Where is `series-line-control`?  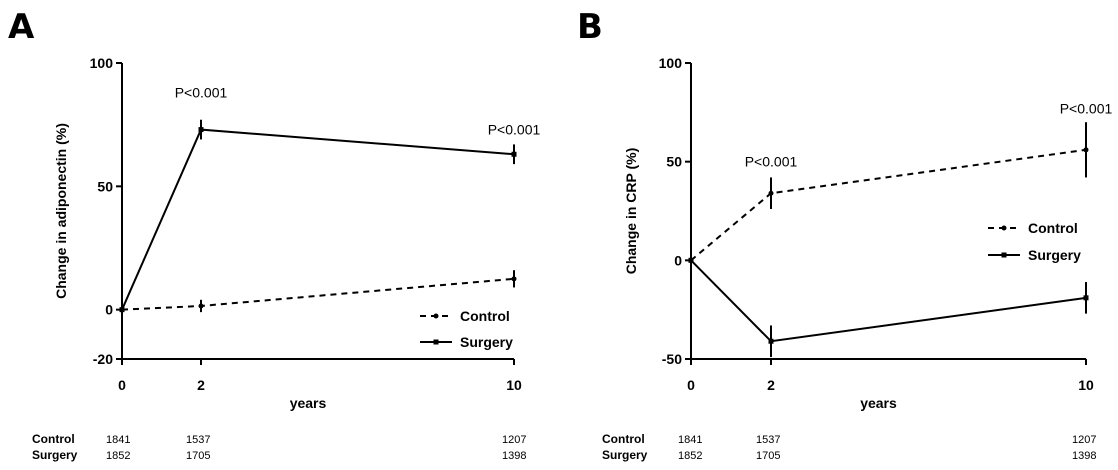 series-line-control is located at coordinates (318, 294).